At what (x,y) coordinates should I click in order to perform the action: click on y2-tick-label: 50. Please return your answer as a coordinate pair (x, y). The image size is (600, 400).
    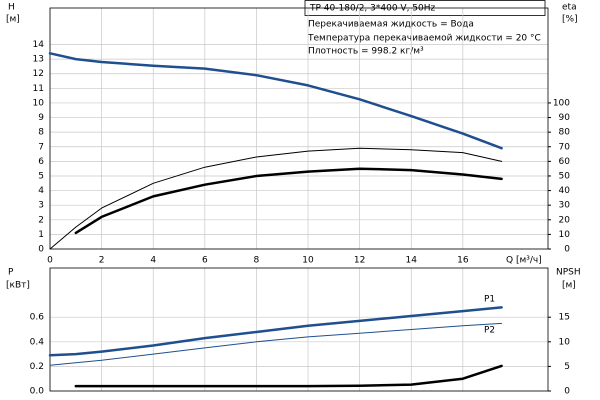
    Looking at the image, I should click on (565, 176).